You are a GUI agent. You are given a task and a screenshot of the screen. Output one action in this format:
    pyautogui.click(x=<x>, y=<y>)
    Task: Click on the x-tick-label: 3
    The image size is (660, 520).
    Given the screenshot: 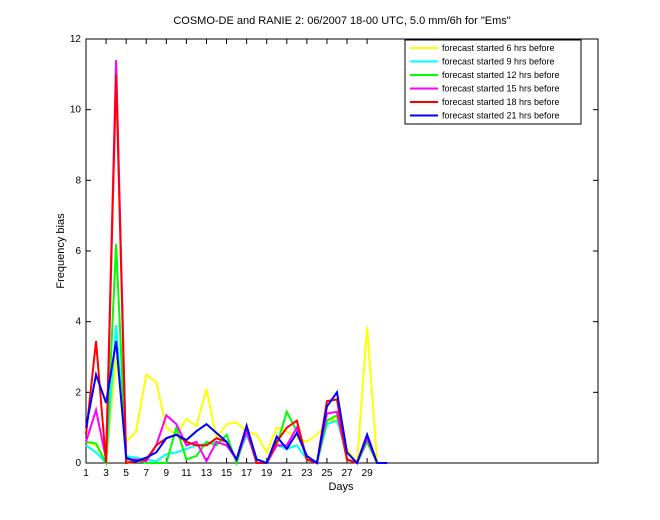 What is the action you would take?
    pyautogui.click(x=106, y=473)
    